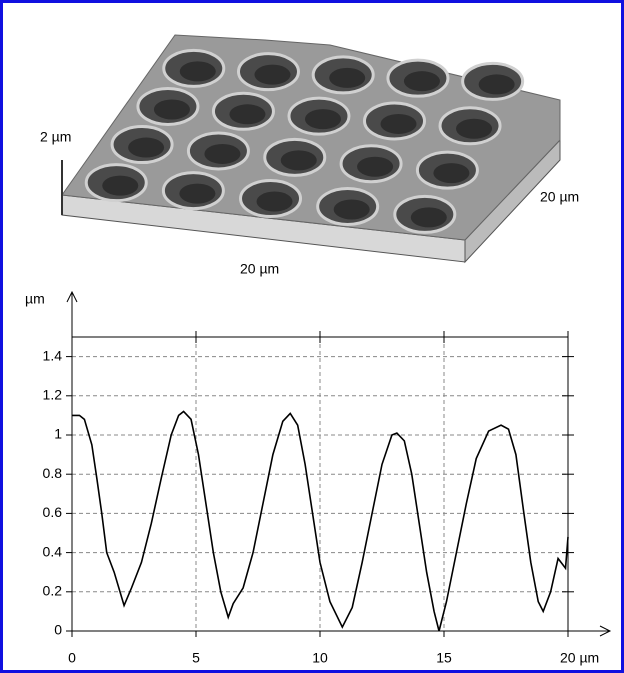  I want to click on y-tick-label: 1.2, so click(53, 395).